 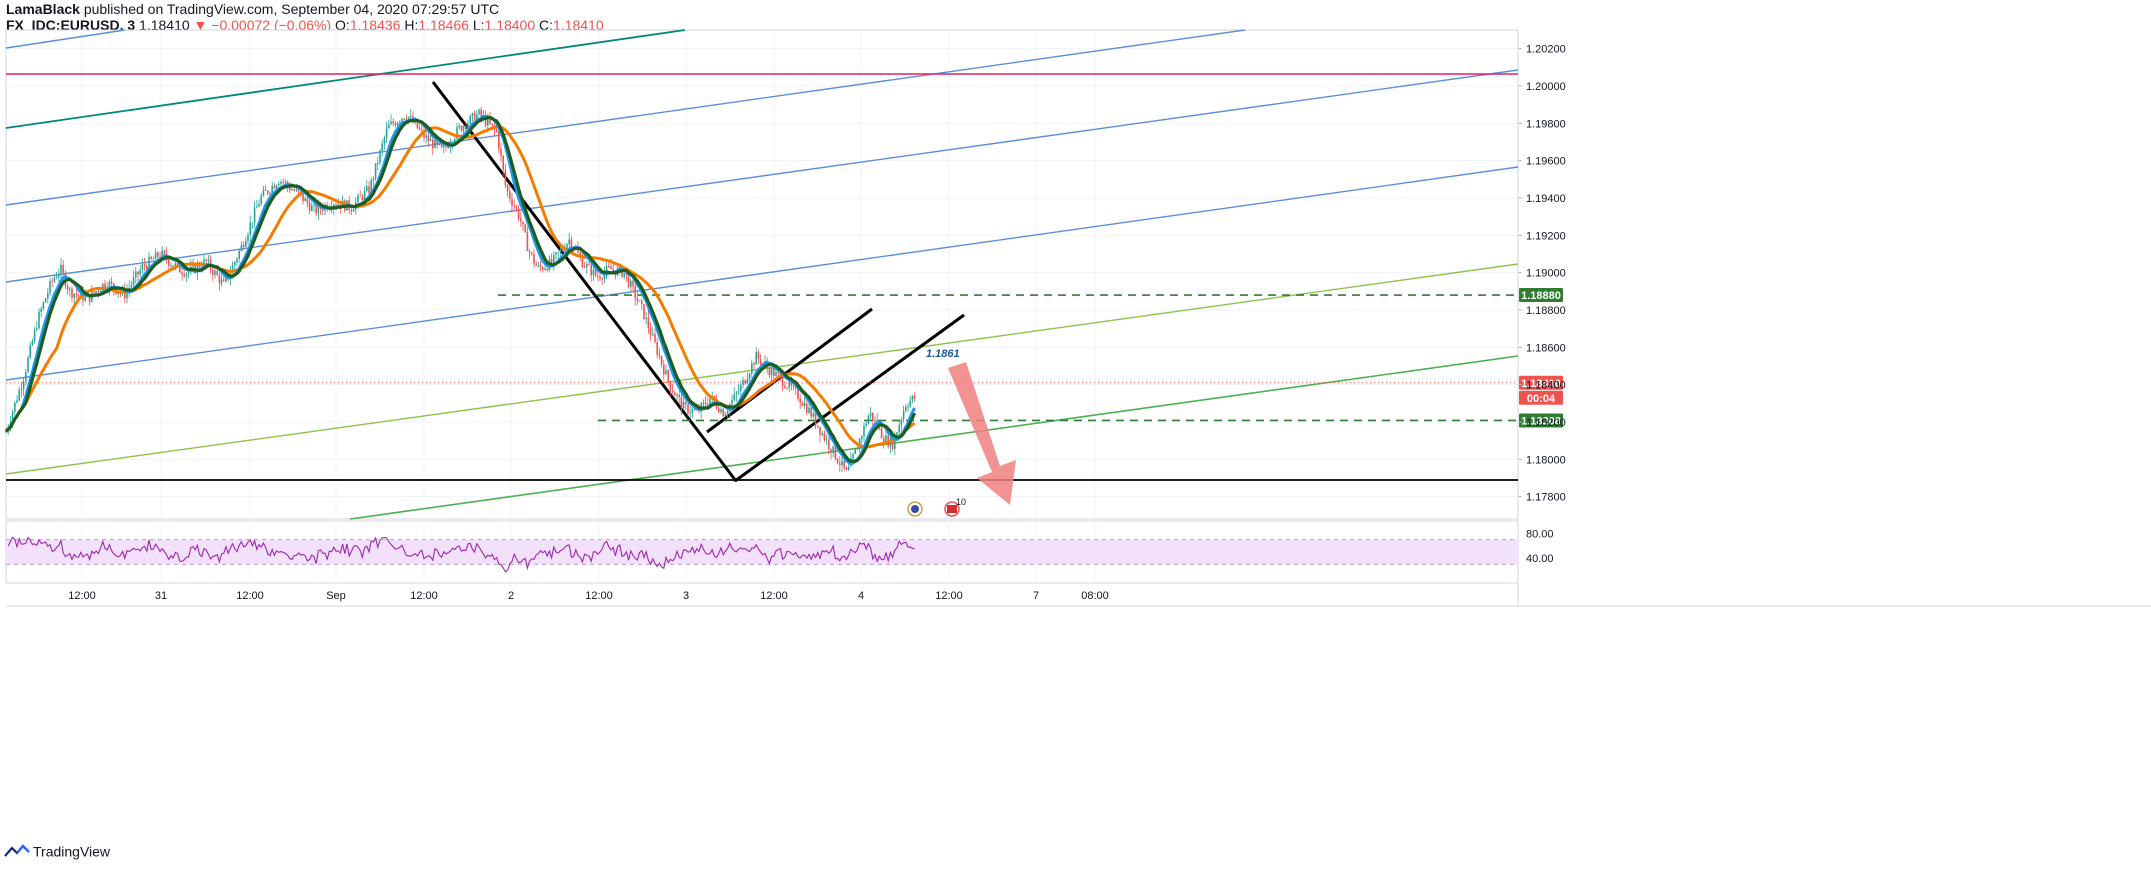 I want to click on close-label: C:, so click(x=546, y=25).